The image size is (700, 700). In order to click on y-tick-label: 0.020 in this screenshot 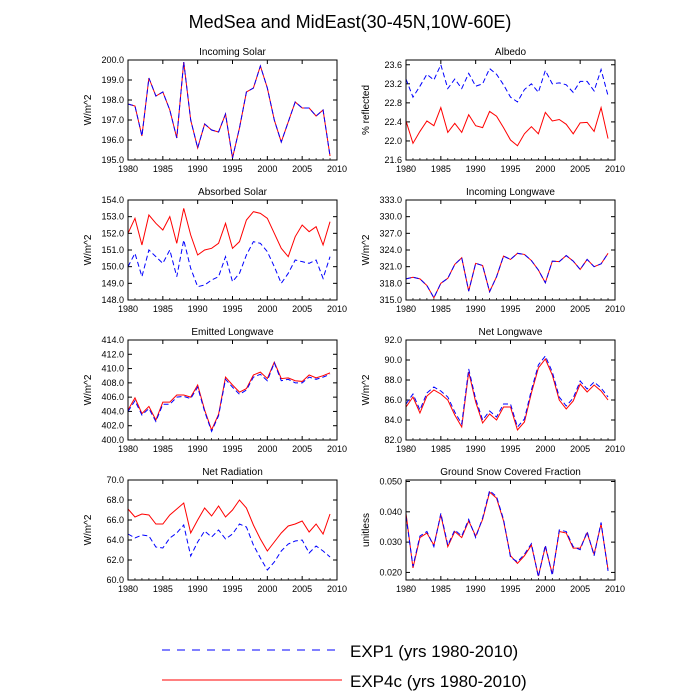, I will do `click(390, 572)`.